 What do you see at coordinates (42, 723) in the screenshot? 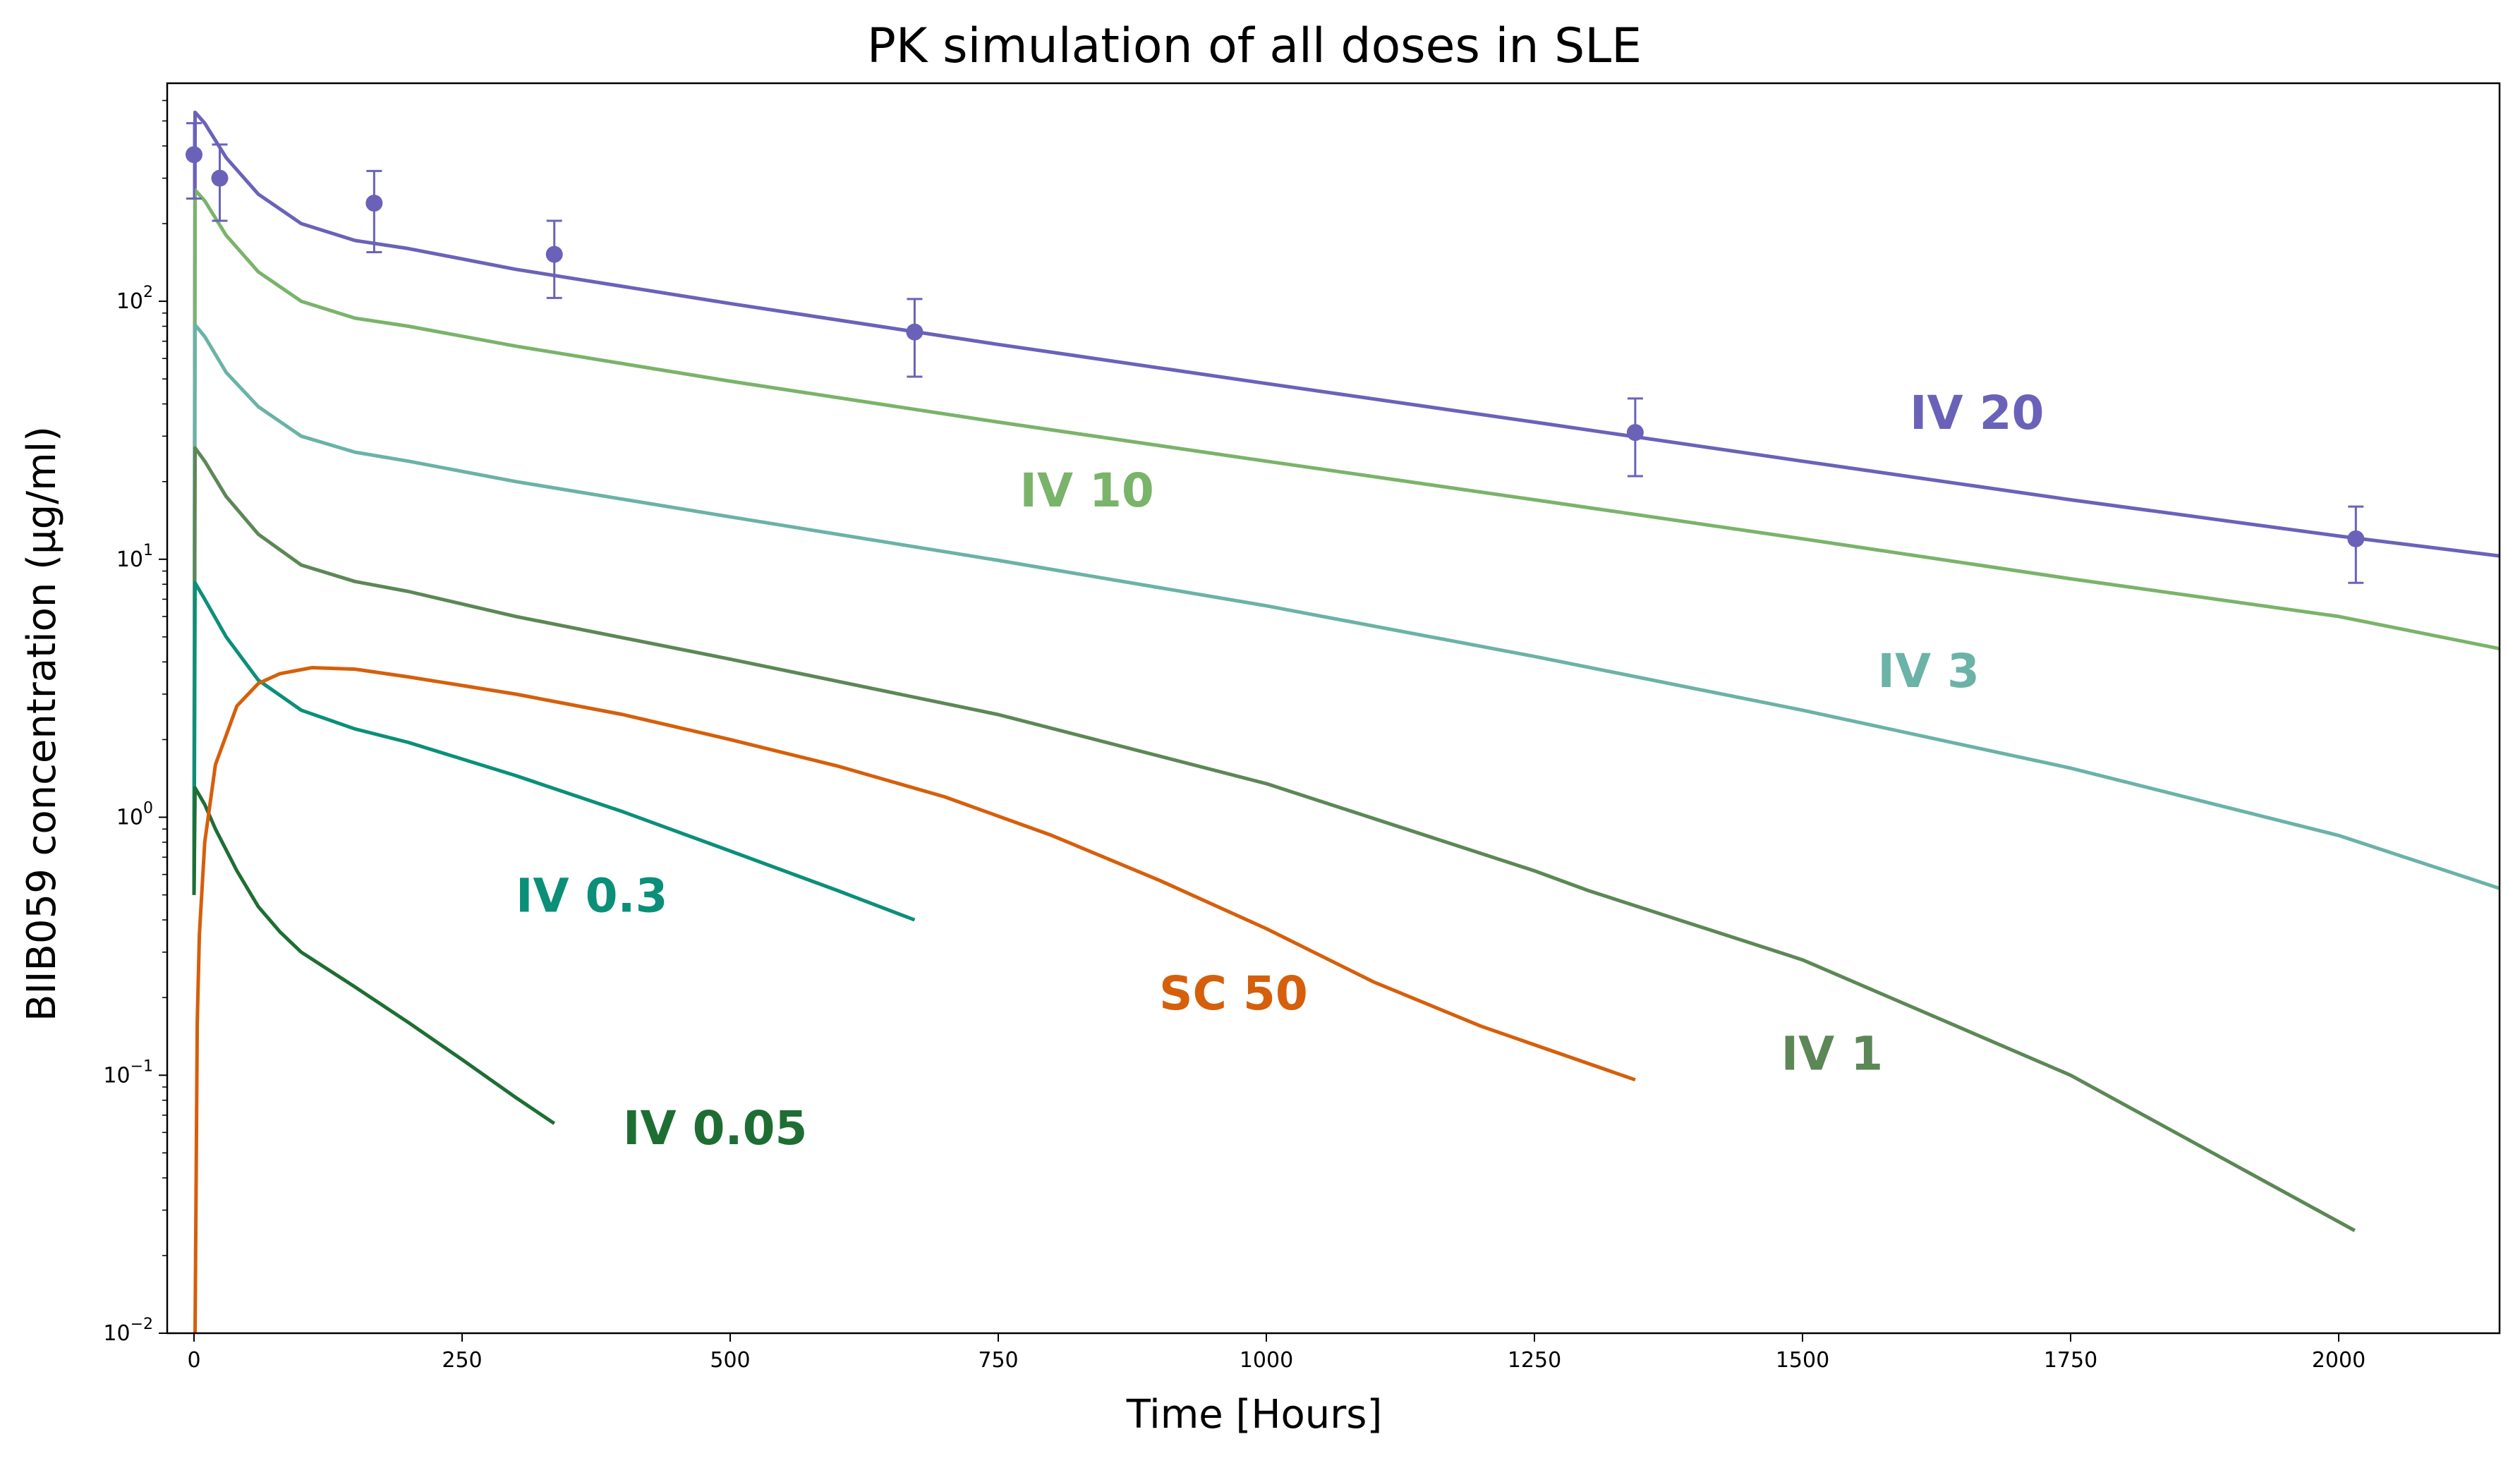
I see `y-axis-title: BIIB059 concentration (µg/ml)` at bounding box center [42, 723].